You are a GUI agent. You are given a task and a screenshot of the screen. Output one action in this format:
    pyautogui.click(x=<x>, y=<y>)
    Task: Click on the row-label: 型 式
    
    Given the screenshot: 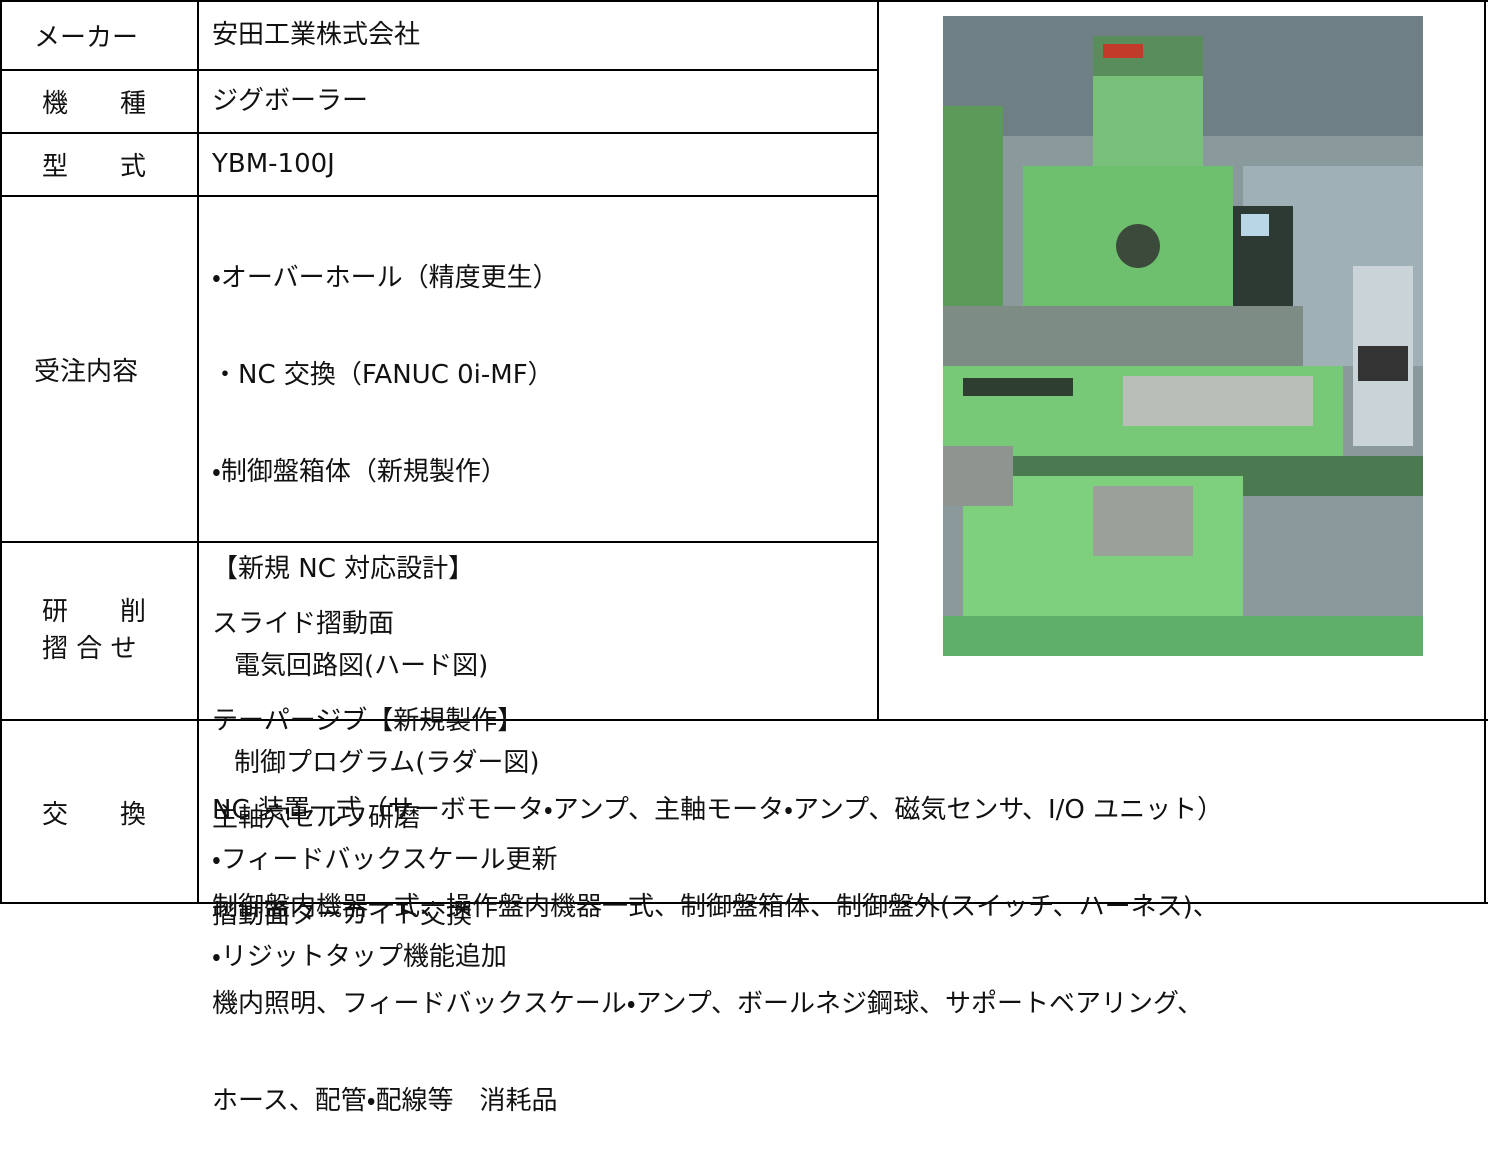 What is the action you would take?
    pyautogui.click(x=94, y=167)
    